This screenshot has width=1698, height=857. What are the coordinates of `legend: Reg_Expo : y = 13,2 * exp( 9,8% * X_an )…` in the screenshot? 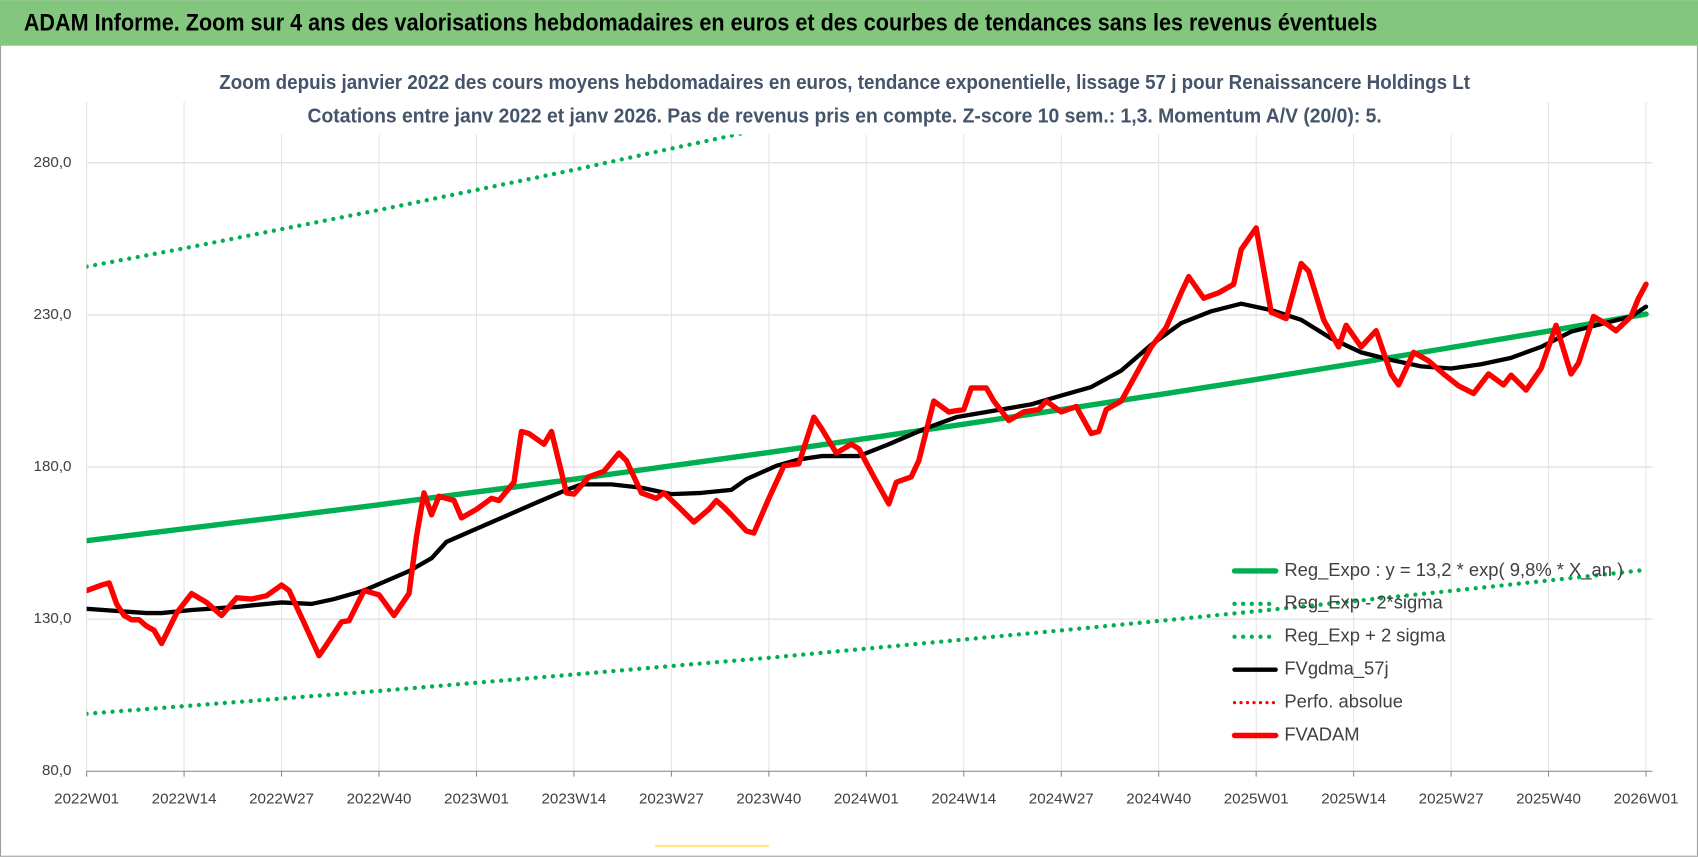 It's located at (1427, 651).